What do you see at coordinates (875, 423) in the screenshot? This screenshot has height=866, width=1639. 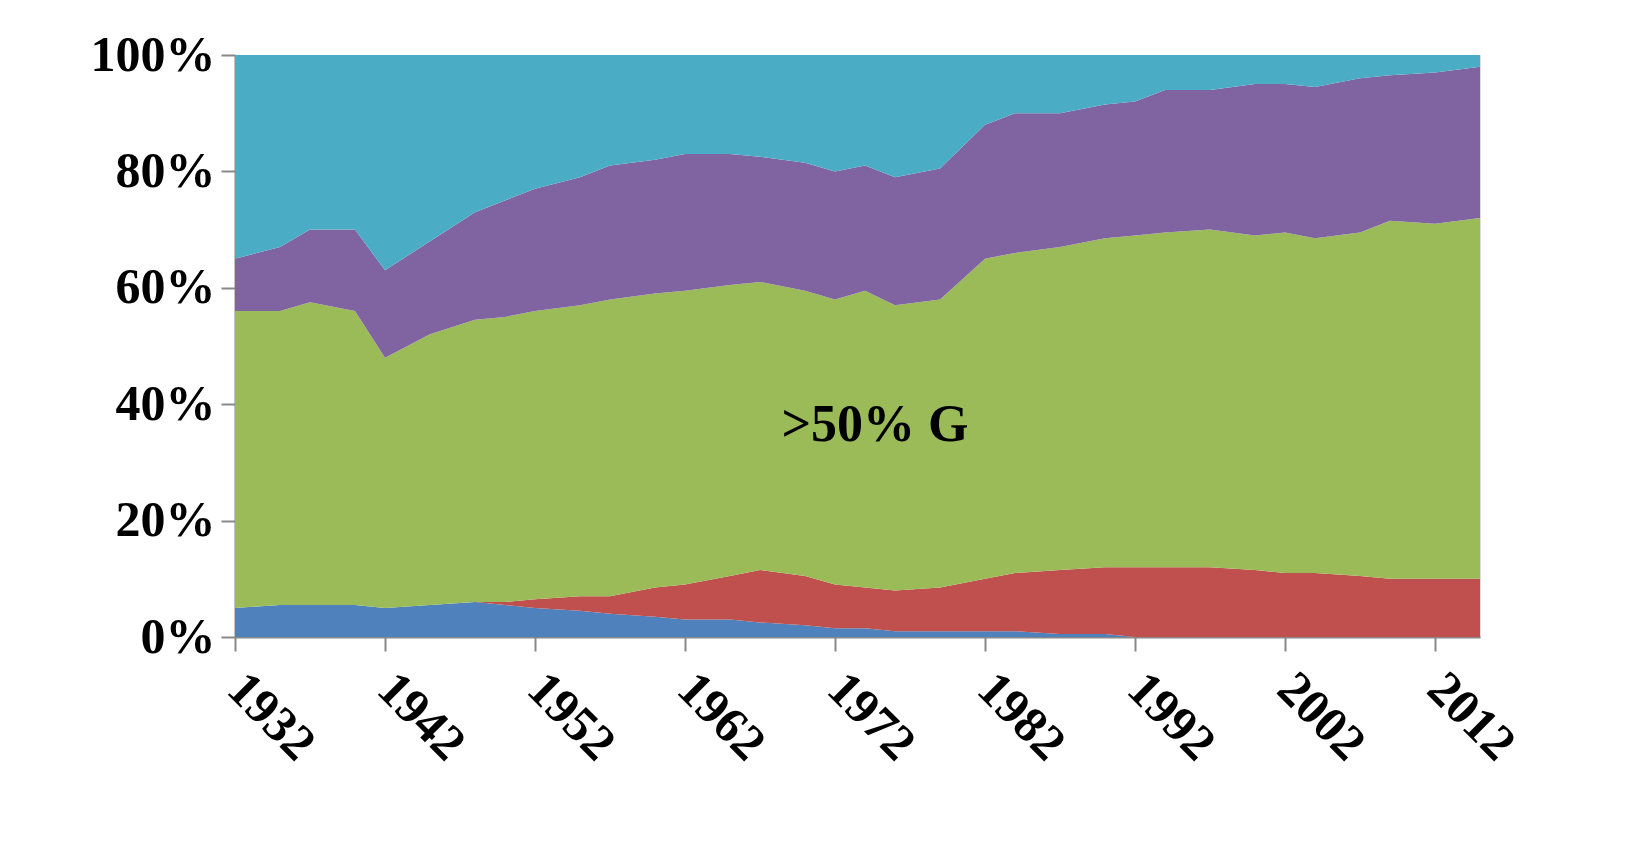 I see `annotation: >50% G` at bounding box center [875, 423].